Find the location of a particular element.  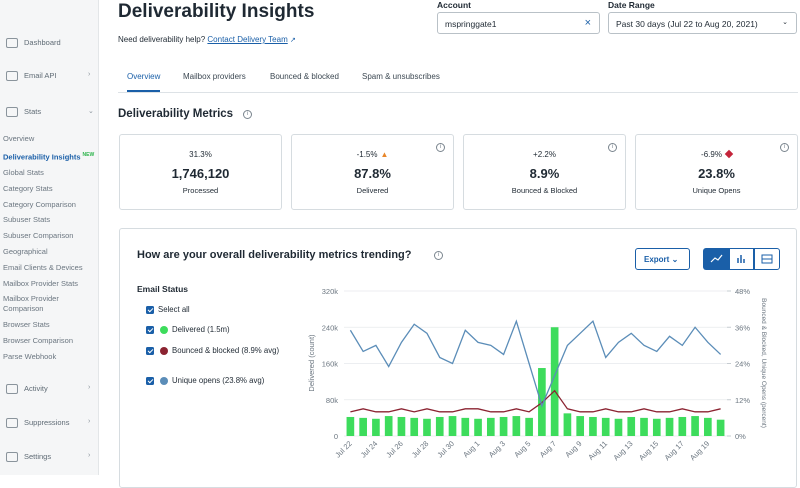

submenu-item: Category Stats is located at coordinates (49, 189).